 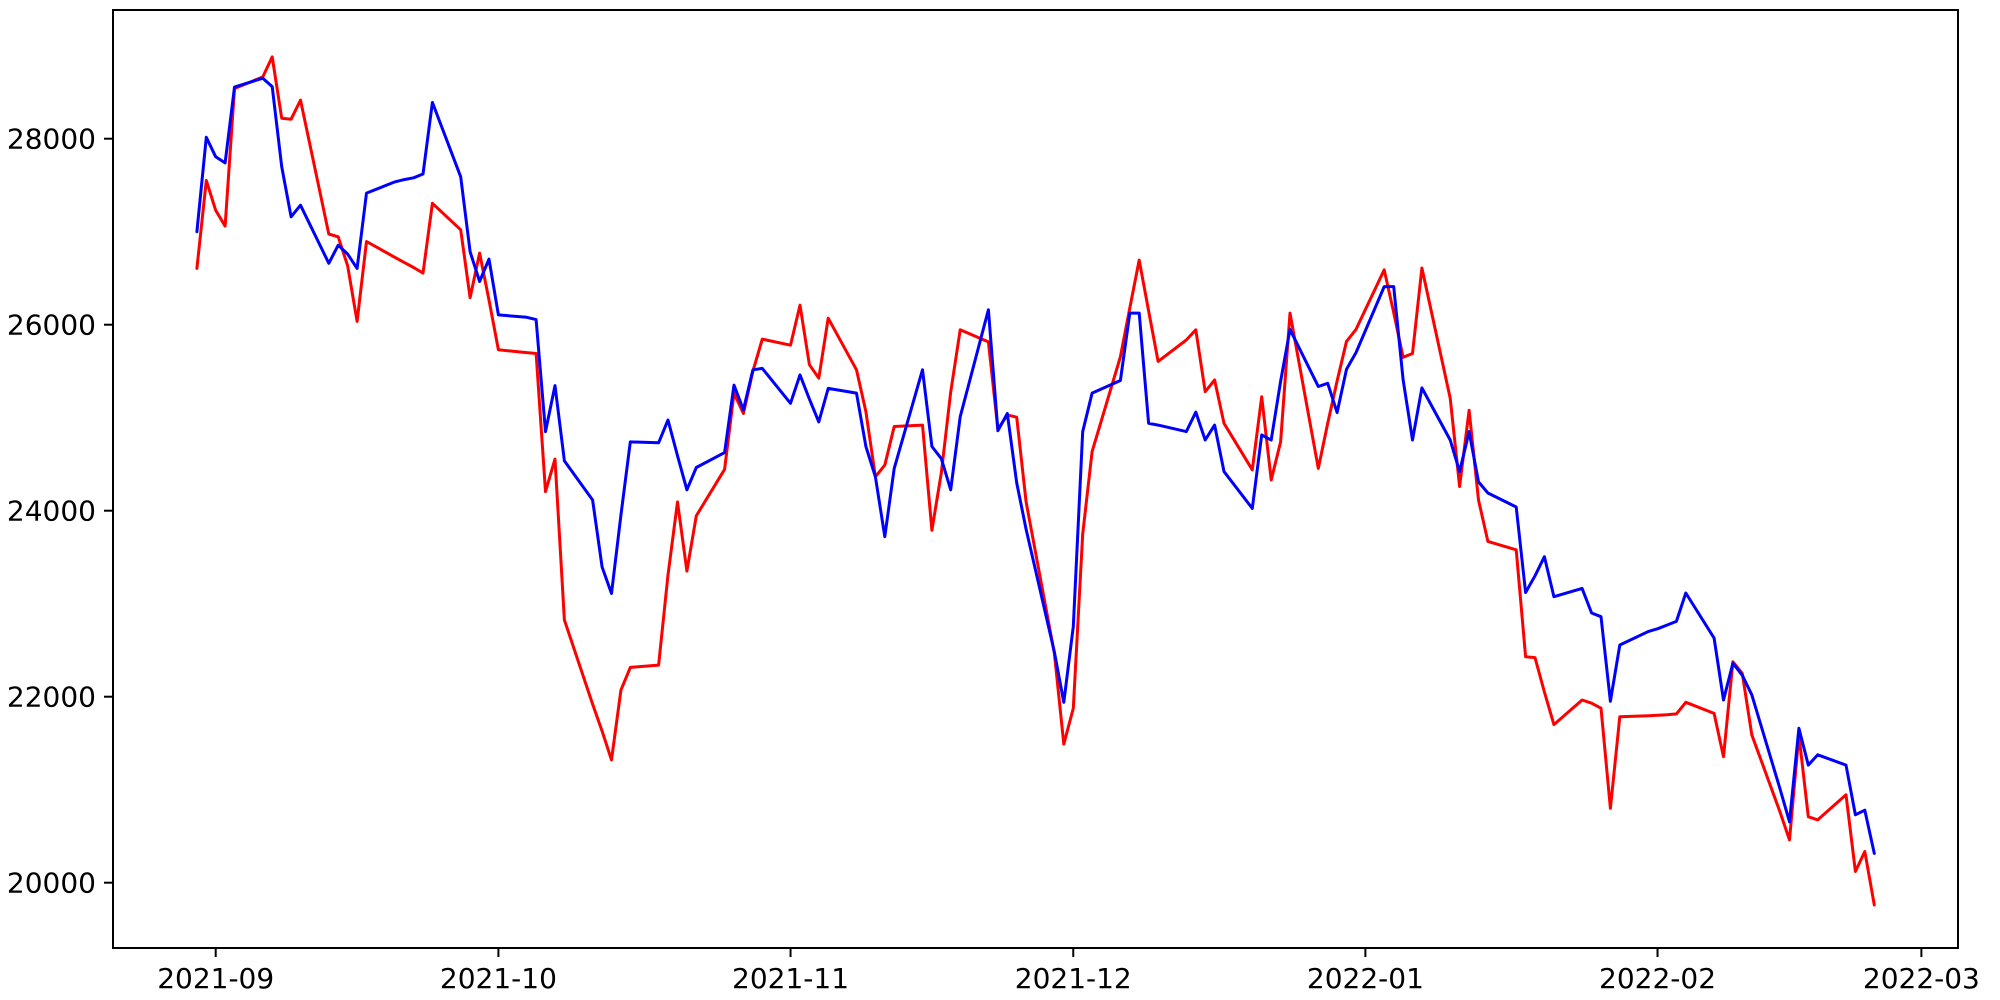 What do you see at coordinates (51, 511) in the screenshot?
I see `y-tick-label: 24000` at bounding box center [51, 511].